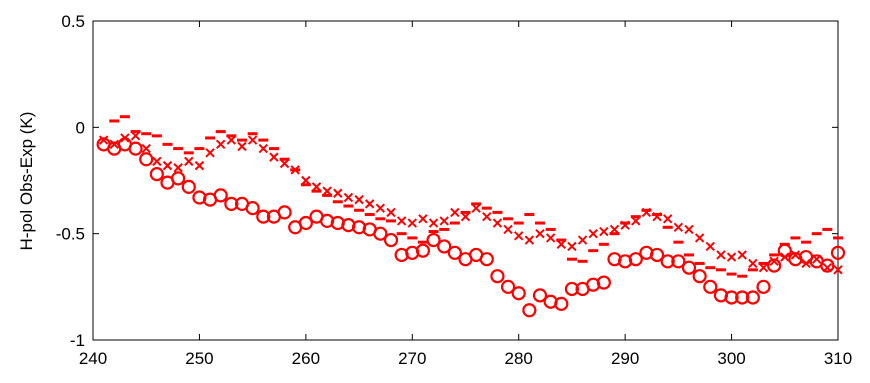 Image resolution: width=870 pixels, height=383 pixels. I want to click on x-tick-label: 300, so click(731, 358).